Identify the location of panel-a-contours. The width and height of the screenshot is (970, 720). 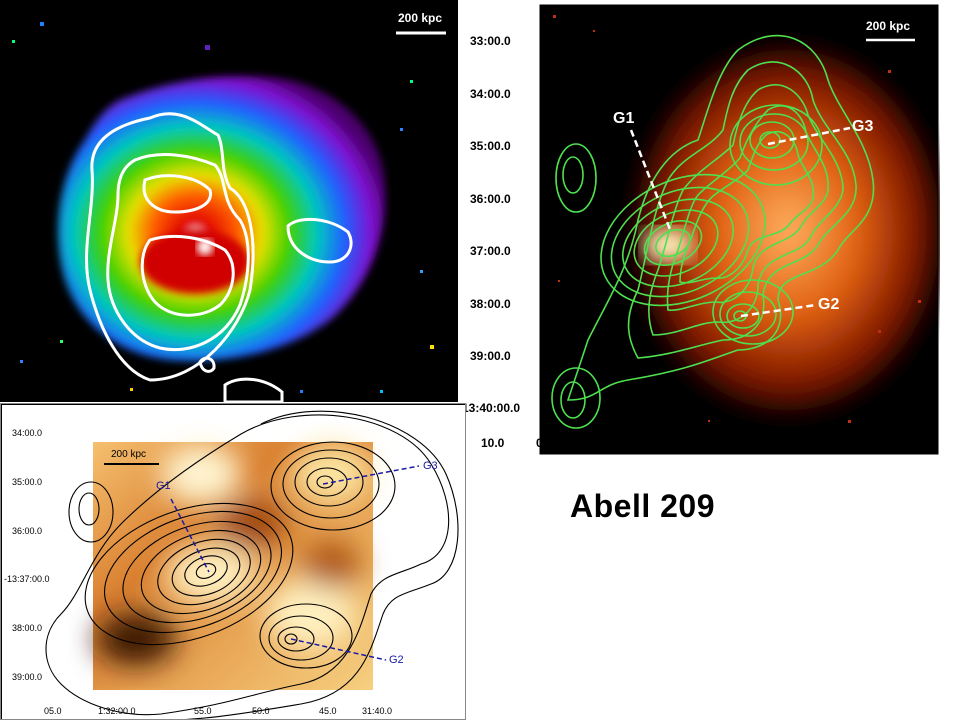
(219, 257).